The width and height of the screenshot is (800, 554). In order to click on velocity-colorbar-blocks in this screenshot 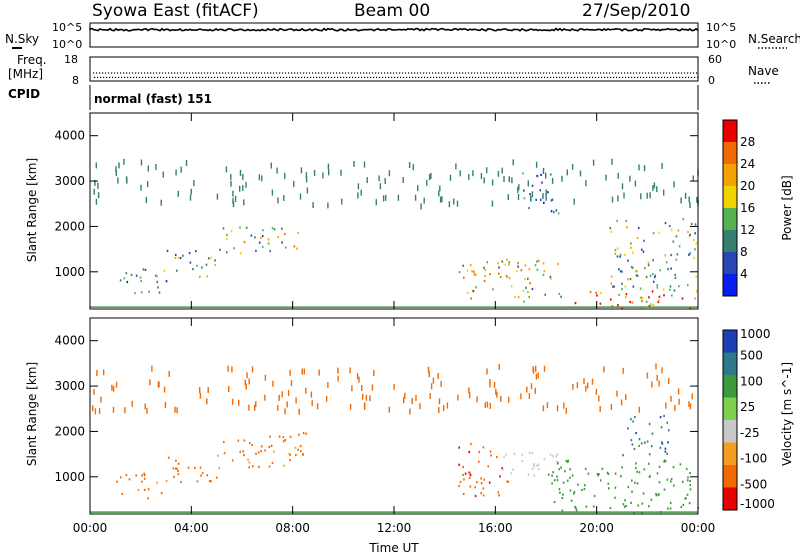, I will do `click(730, 420)`.